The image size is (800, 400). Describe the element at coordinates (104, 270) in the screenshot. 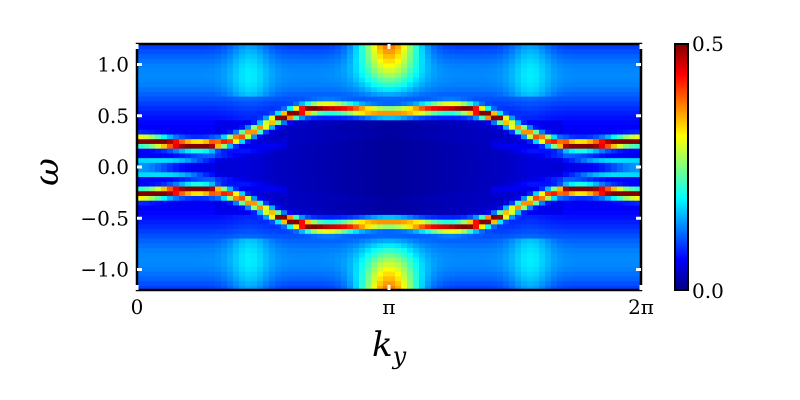

I see `y-tick-label: −1.0` at that location.